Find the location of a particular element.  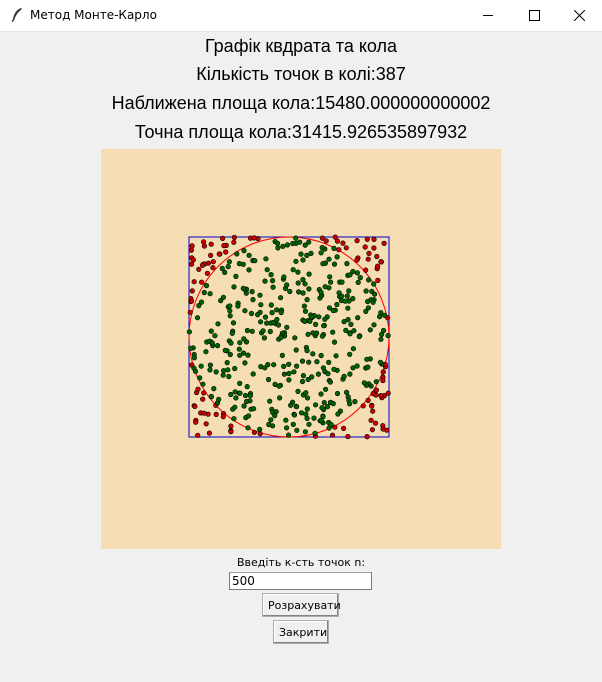

calculate-button: Розрахувати is located at coordinates (301, 605).